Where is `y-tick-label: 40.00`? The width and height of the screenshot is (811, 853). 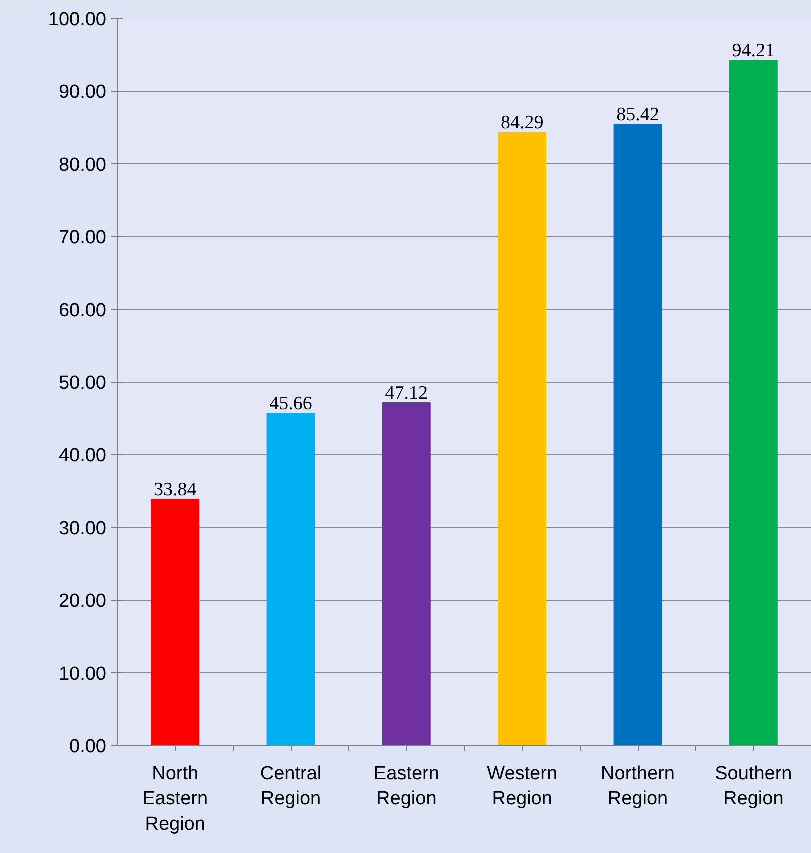 y-tick-label: 40.00 is located at coordinates (82, 456).